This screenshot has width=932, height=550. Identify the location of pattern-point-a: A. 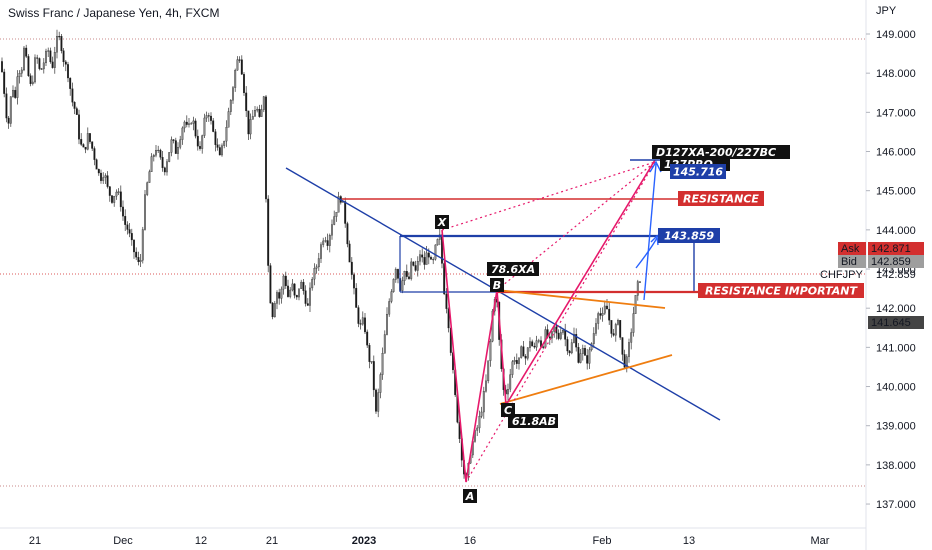
(470, 496).